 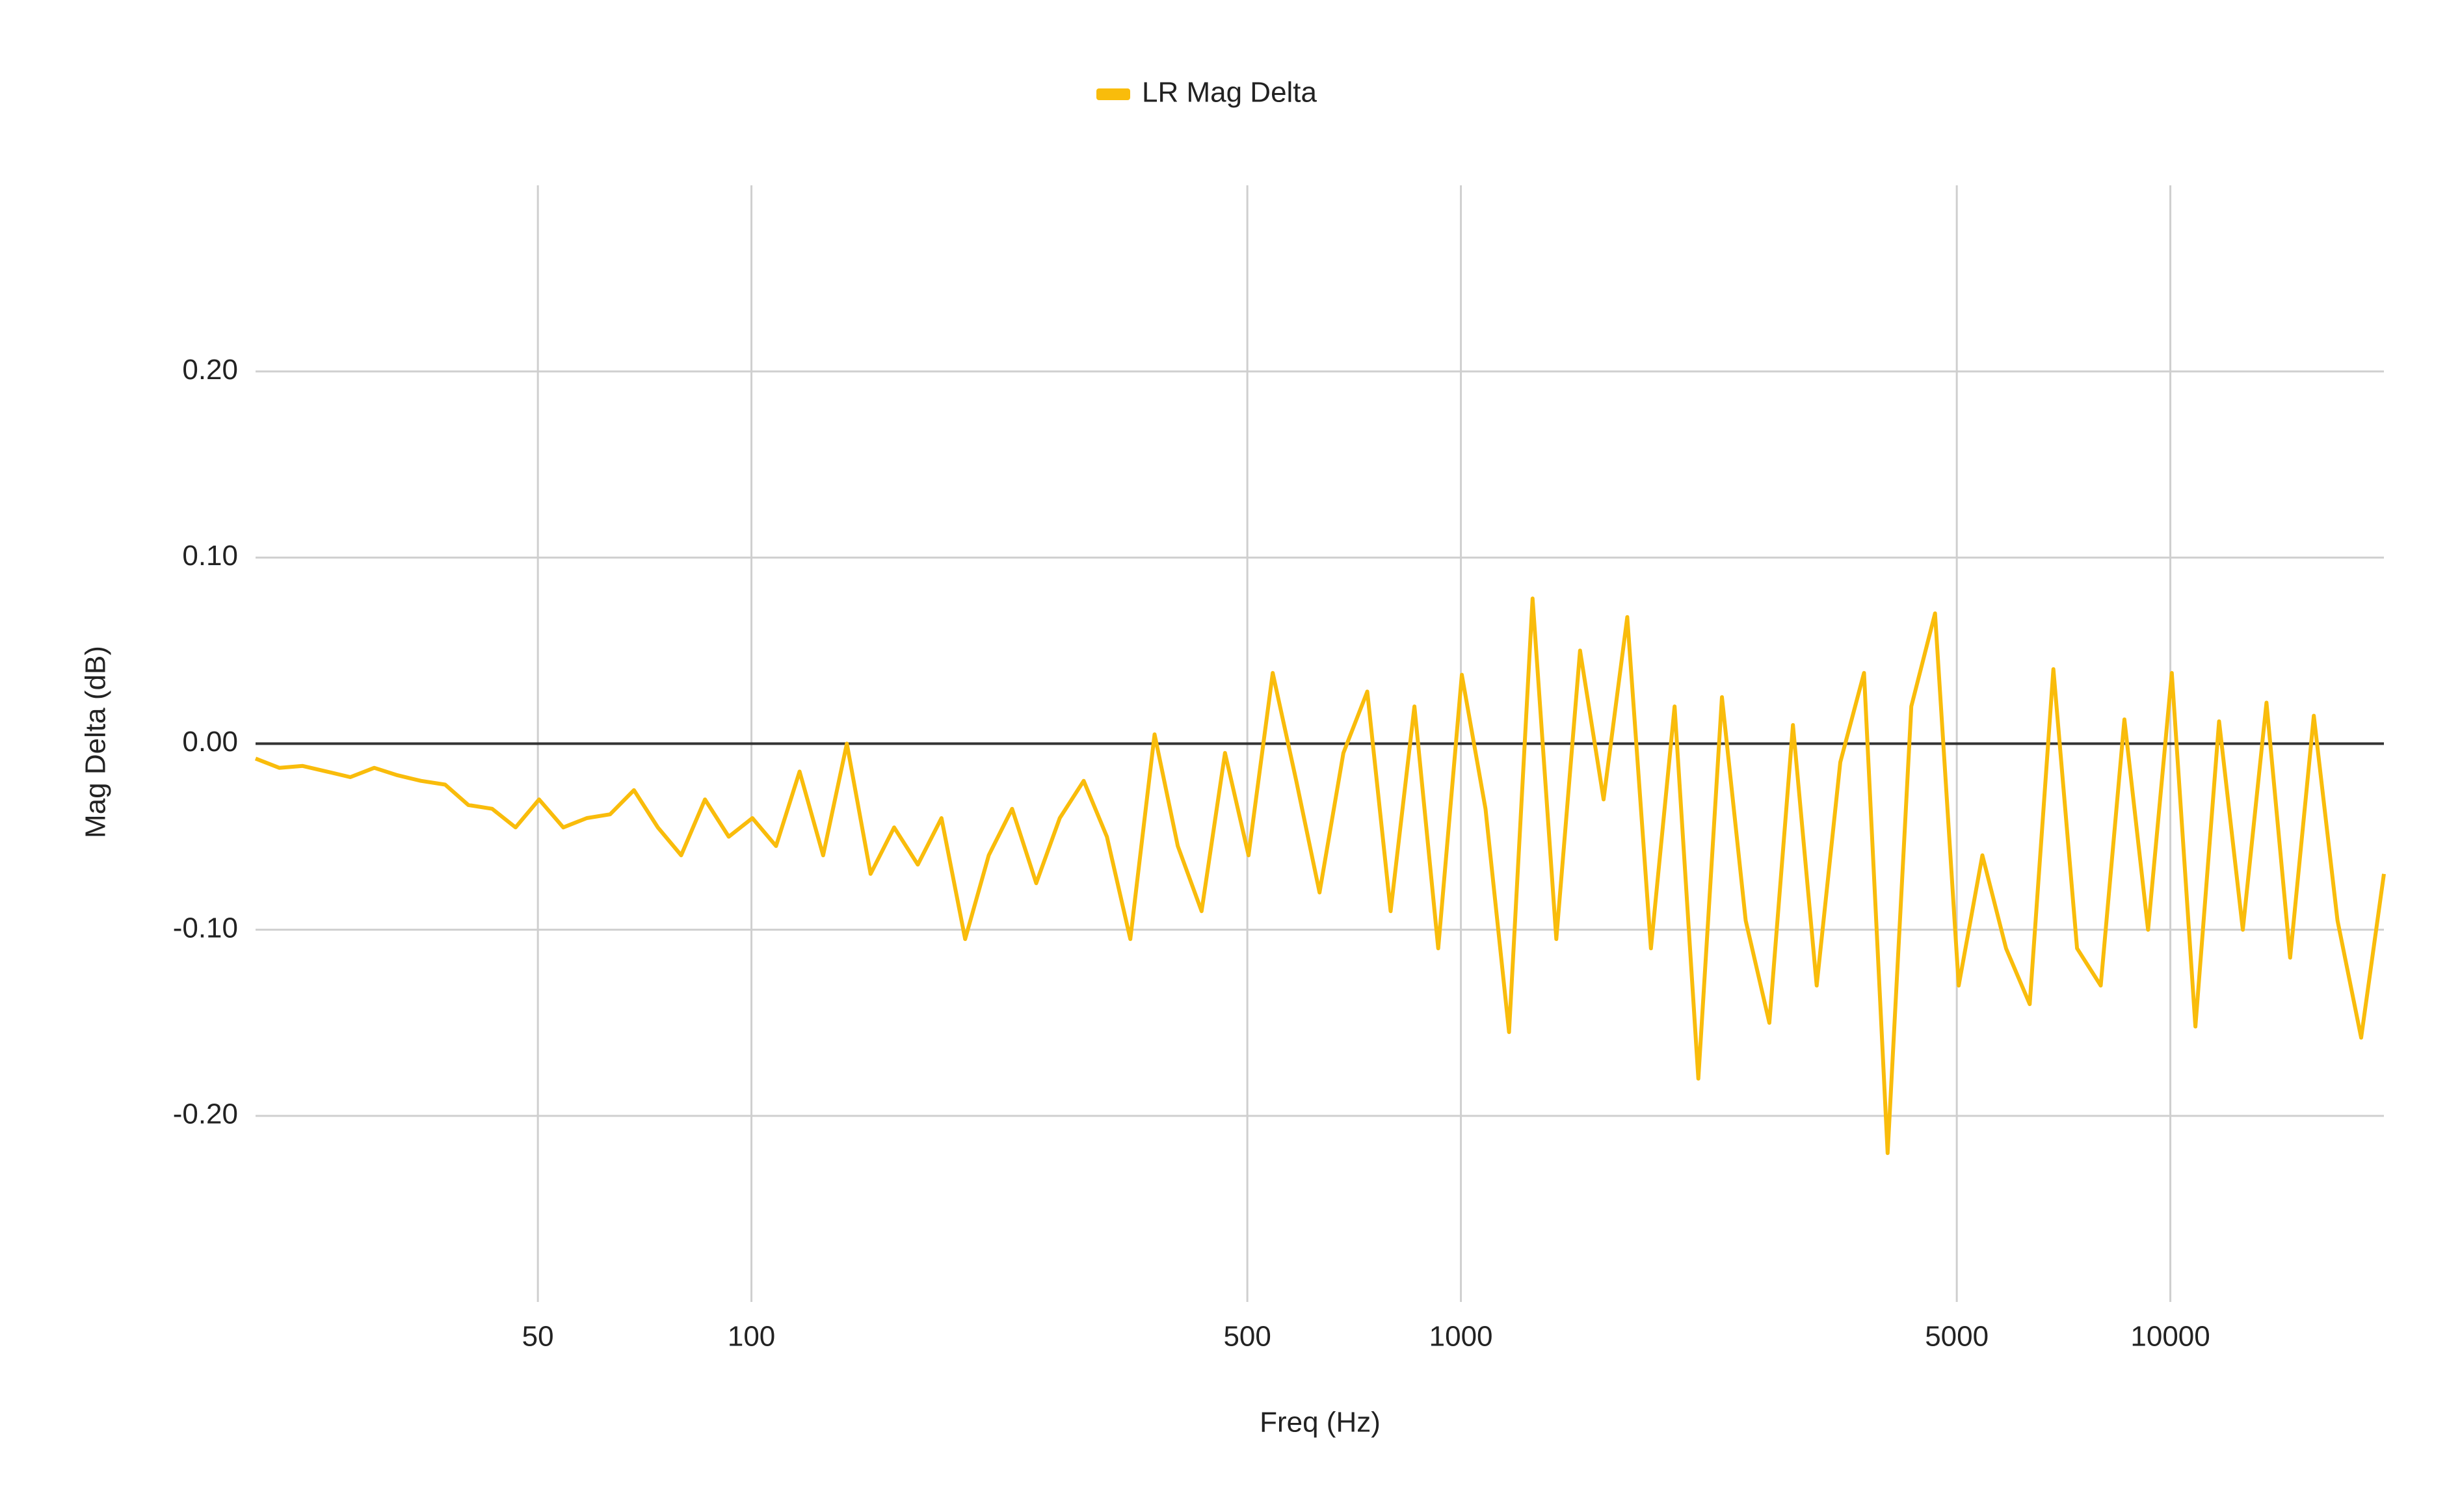 What do you see at coordinates (1320, 1423) in the screenshot?
I see `x-axis-title: Freq (Hz)` at bounding box center [1320, 1423].